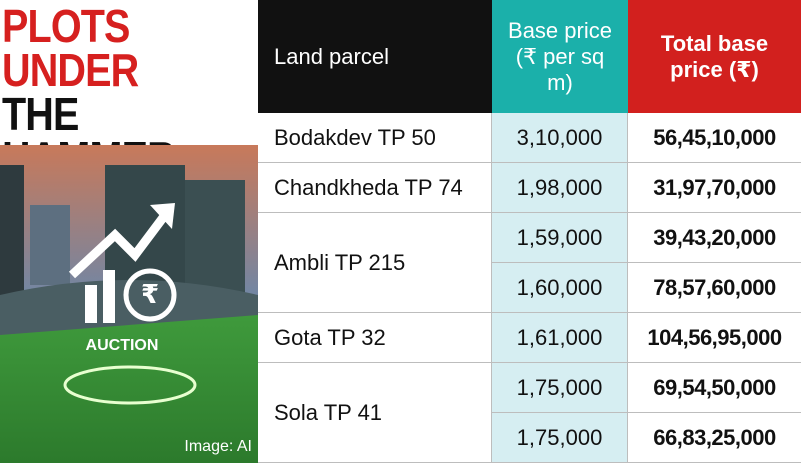 The width and height of the screenshot is (801, 463). I want to click on base-price: 1,59,000, so click(560, 238).